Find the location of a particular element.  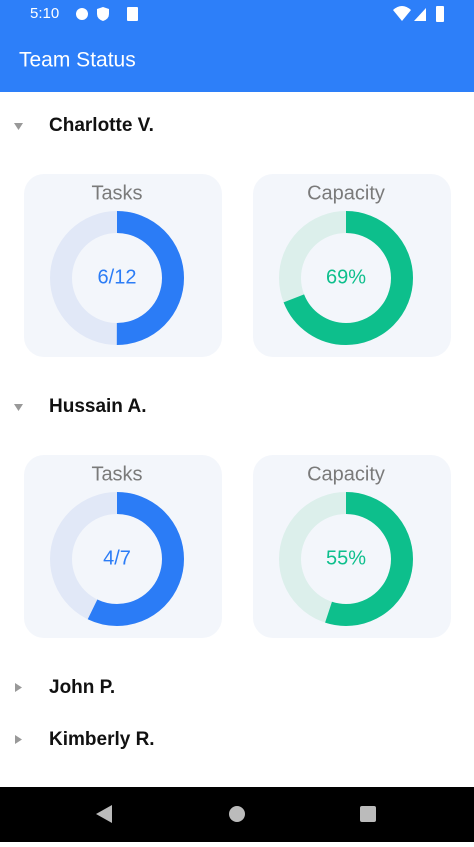

status-time: 5:10 is located at coordinates (44, 13).